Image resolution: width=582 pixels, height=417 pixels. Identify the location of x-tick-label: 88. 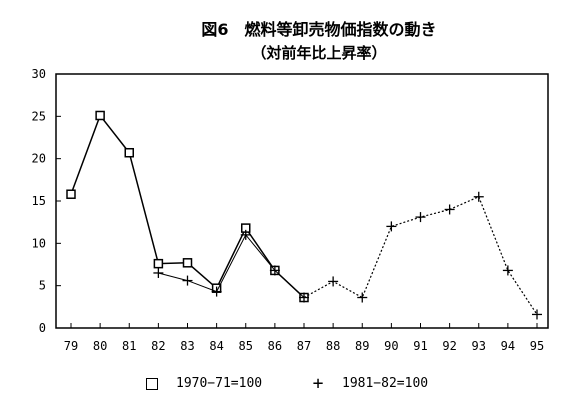
(333, 346).